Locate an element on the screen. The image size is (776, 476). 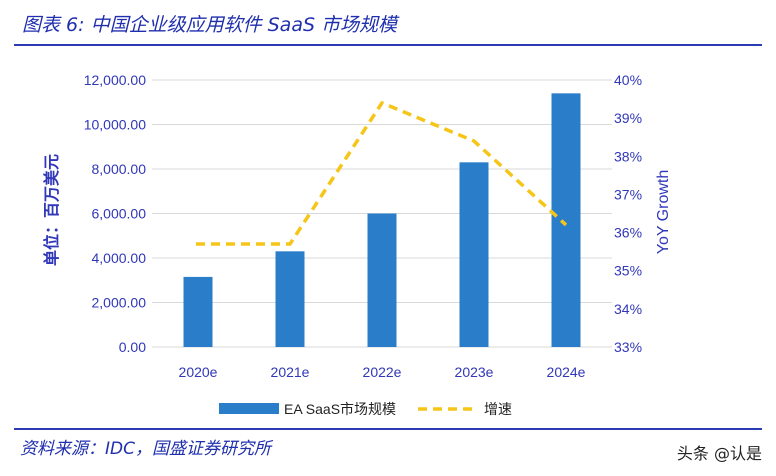
y2-tick-label: 33% is located at coordinates (628, 347).